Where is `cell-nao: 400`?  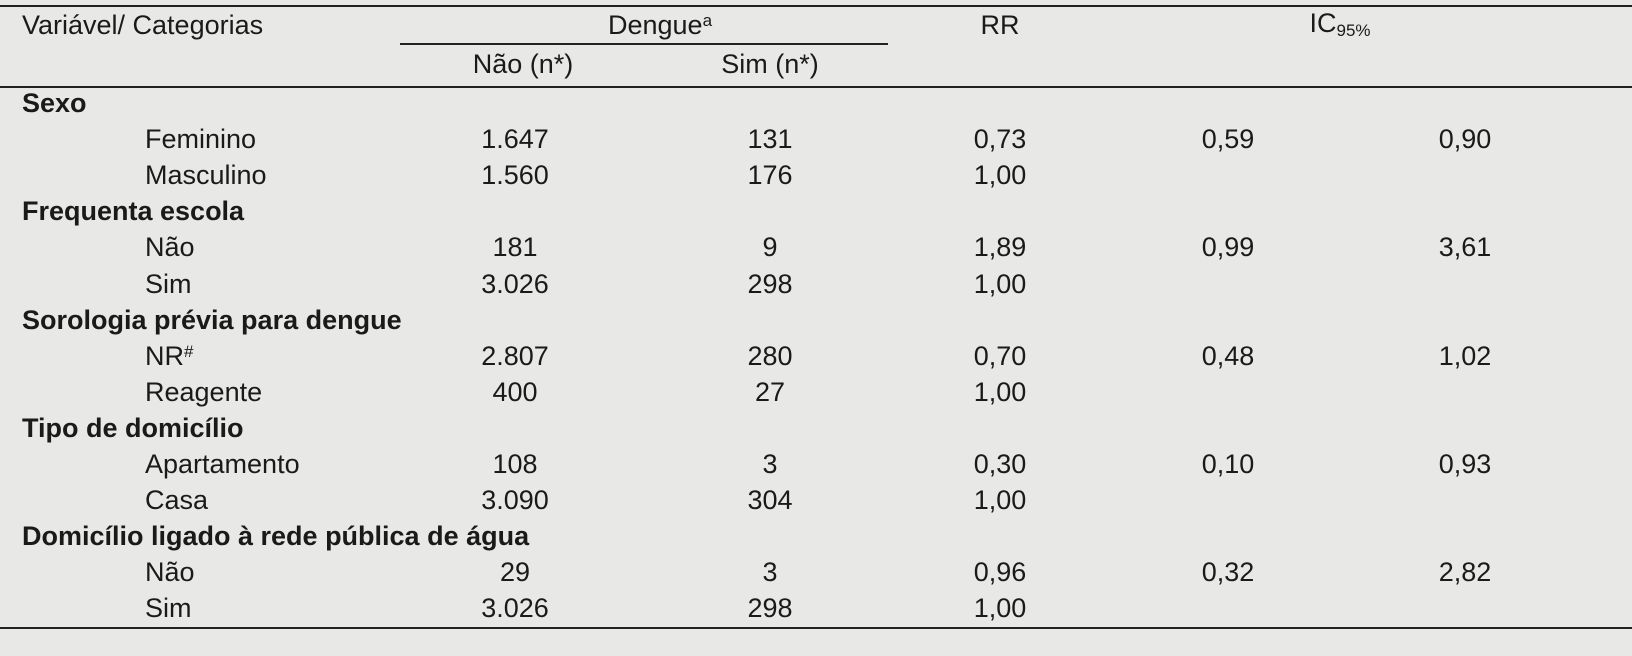 cell-nao: 400 is located at coordinates (515, 391).